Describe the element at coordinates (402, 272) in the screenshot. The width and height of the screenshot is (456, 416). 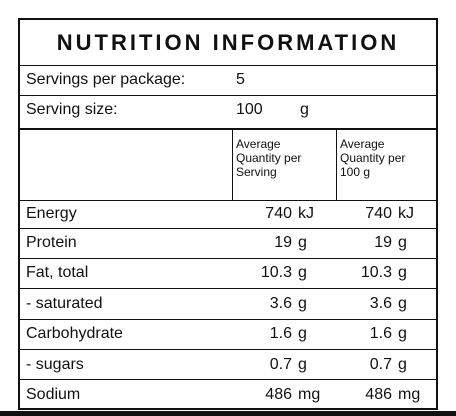
I see `row-unit-100g-fat-total: g` at that location.